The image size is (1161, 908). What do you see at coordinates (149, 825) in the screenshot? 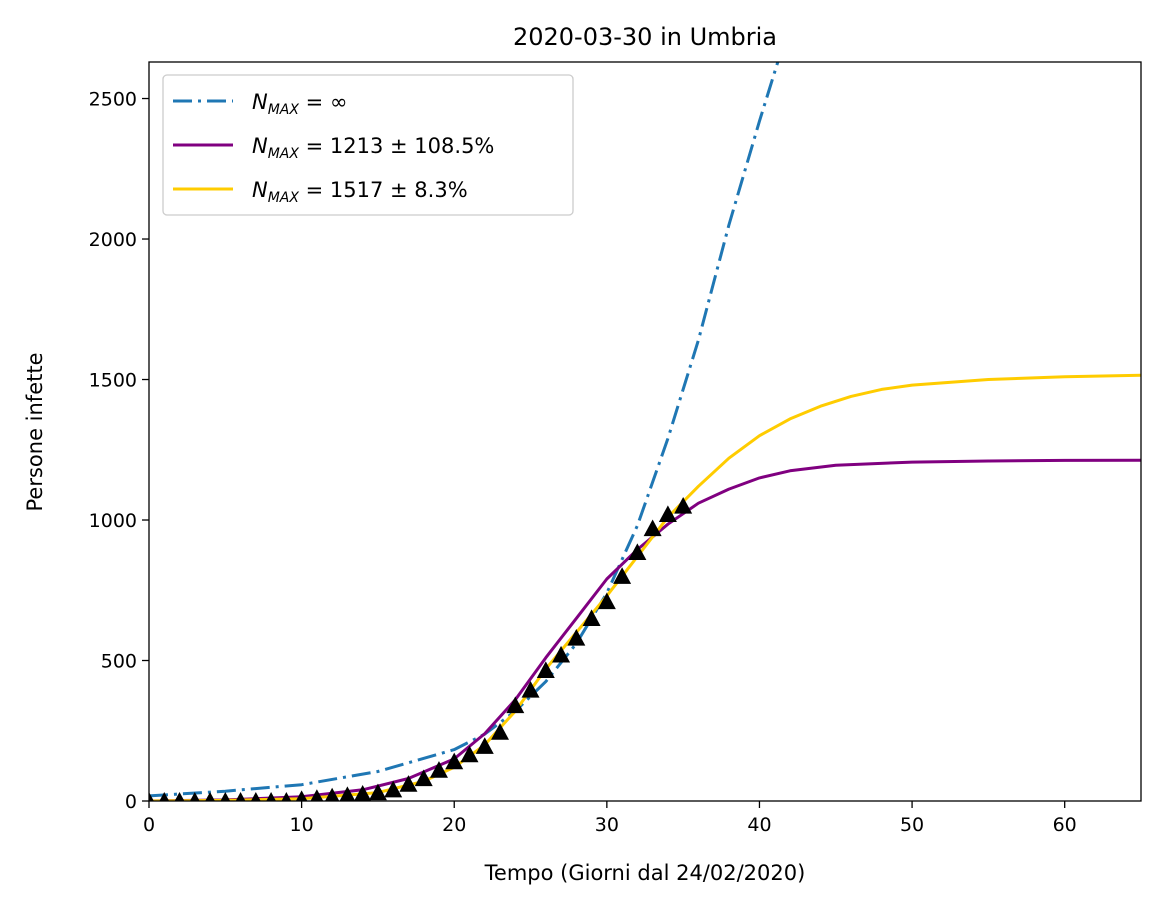
I see `x-tick-label: 0` at bounding box center [149, 825].